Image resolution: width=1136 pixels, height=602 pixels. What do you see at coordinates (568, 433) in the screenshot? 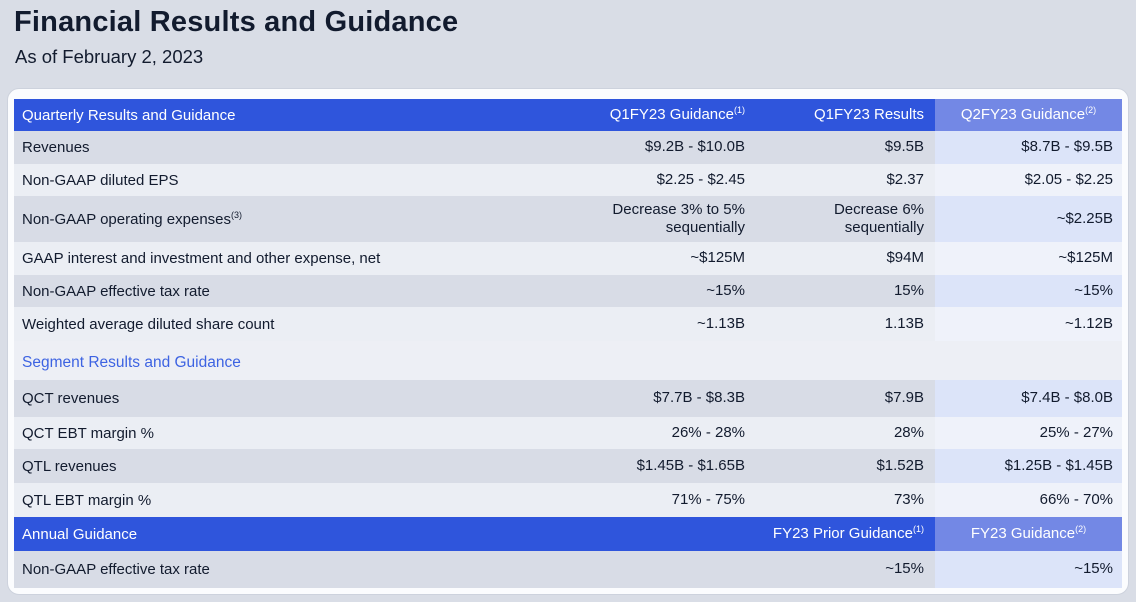
I see `table-row-qct-margin: QCT EBT margin % 26% - 28% 28% 25% - 27%` at bounding box center [568, 433].